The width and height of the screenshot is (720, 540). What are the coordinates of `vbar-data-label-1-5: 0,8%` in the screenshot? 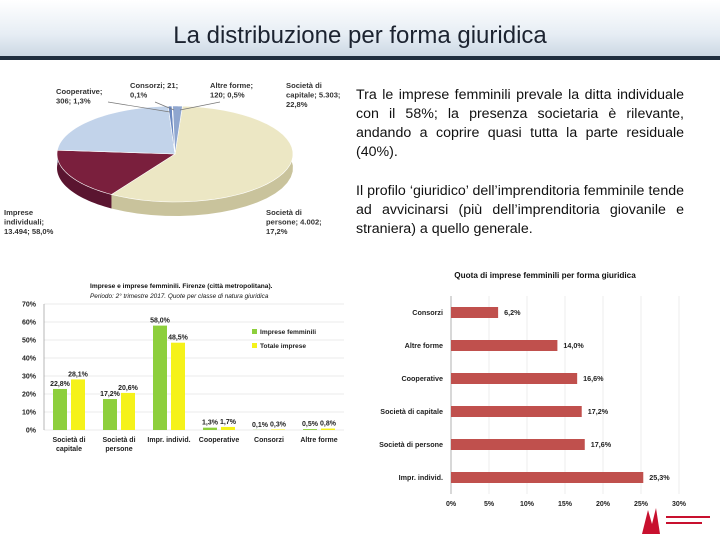 It's located at (328, 424).